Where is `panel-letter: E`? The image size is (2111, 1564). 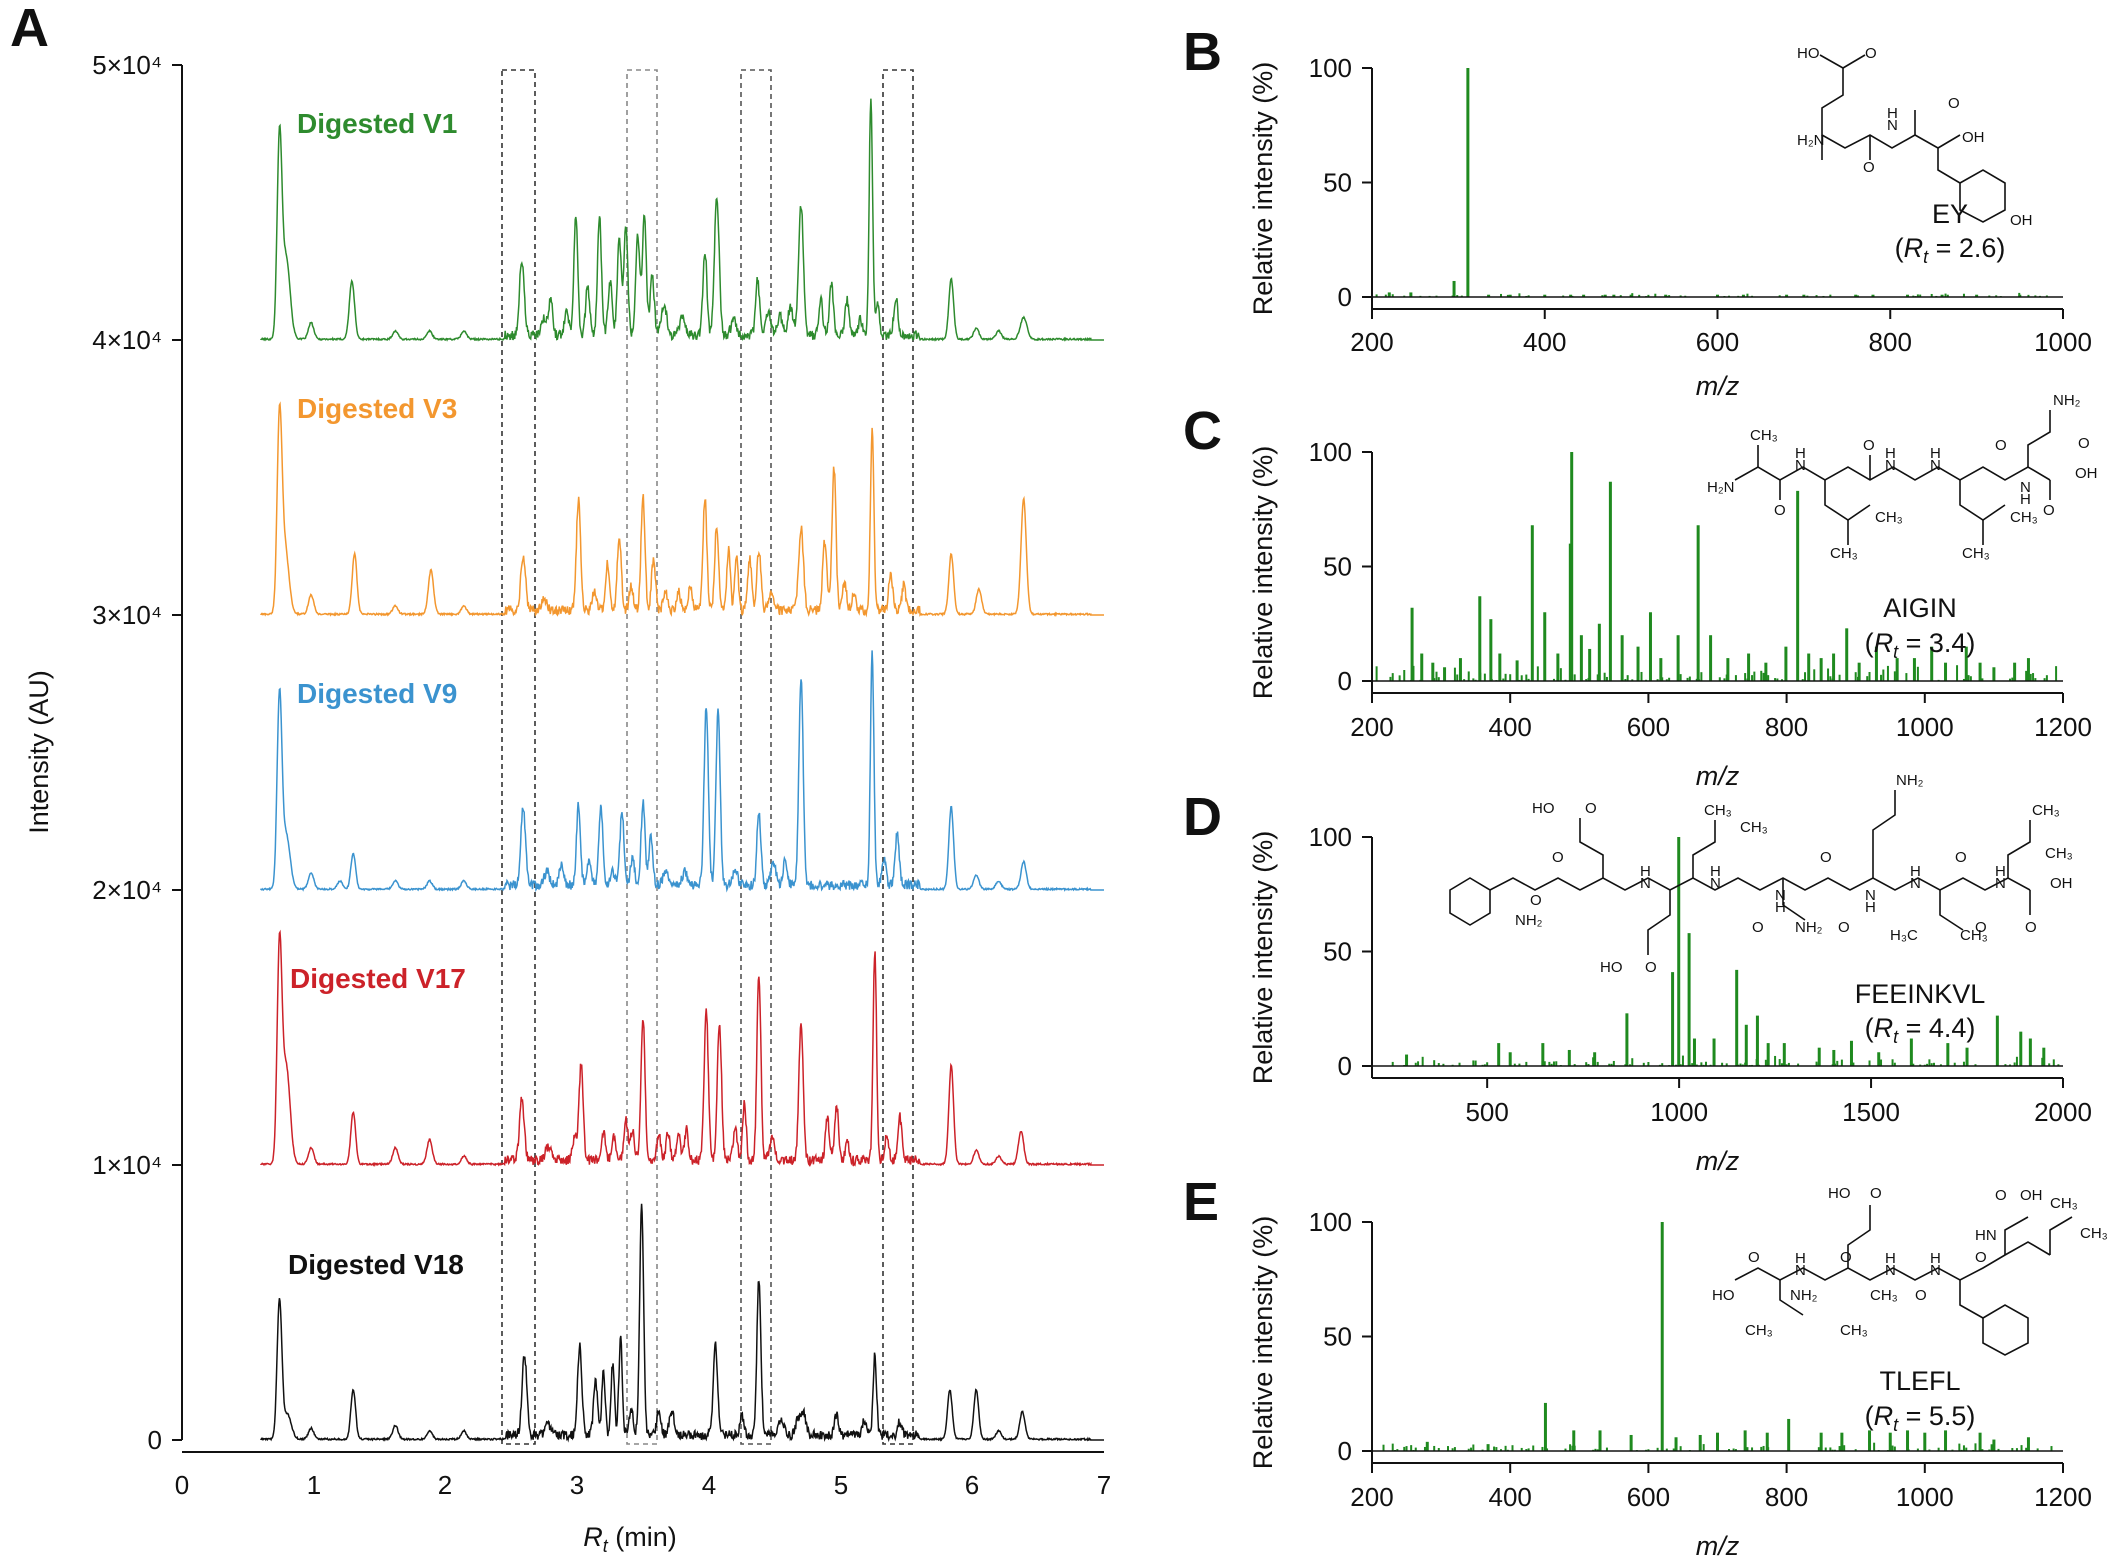 panel-letter: E is located at coordinates (1201, 1202).